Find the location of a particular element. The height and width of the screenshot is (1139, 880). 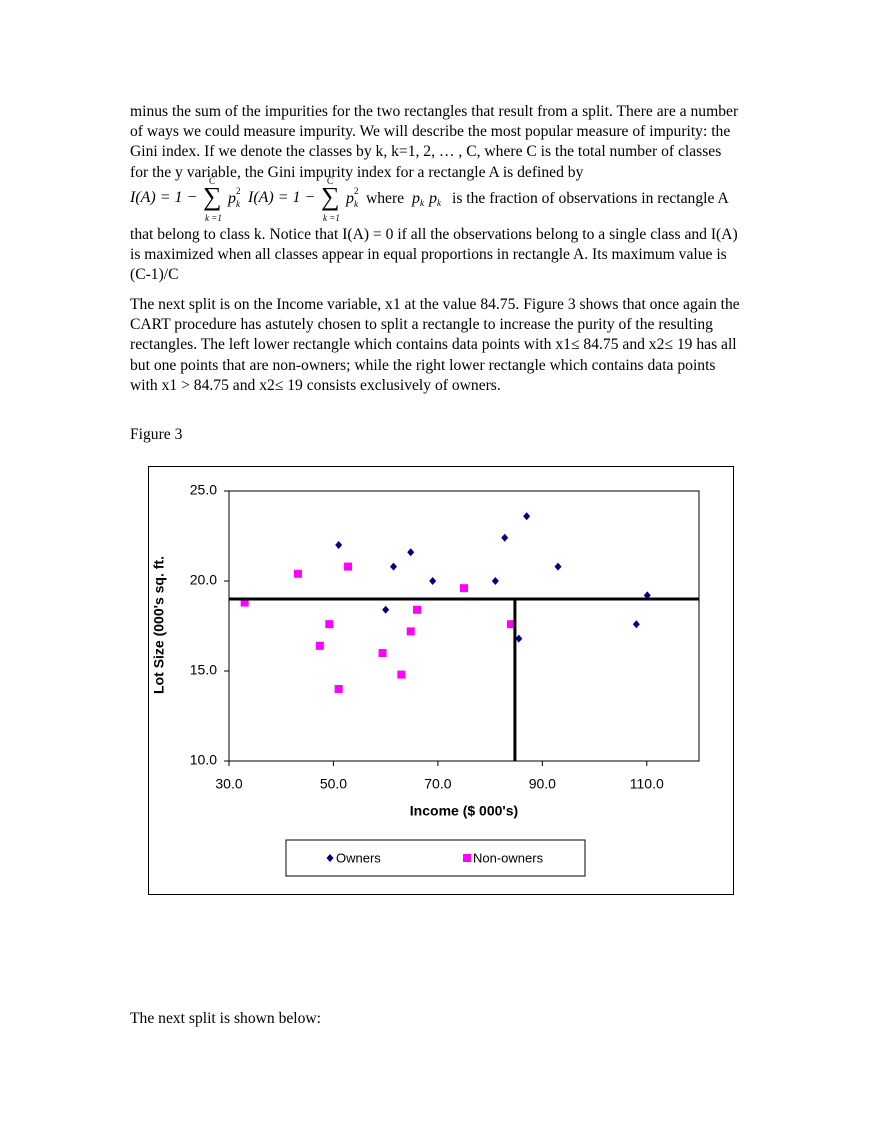

x-axis-label: Income ($ 000's) is located at coordinates (464, 811).